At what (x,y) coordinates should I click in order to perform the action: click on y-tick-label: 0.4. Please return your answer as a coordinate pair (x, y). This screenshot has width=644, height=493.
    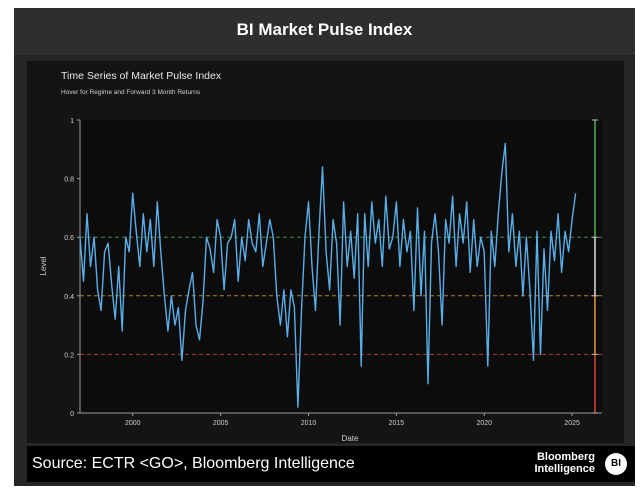
    Looking at the image, I should click on (69, 297).